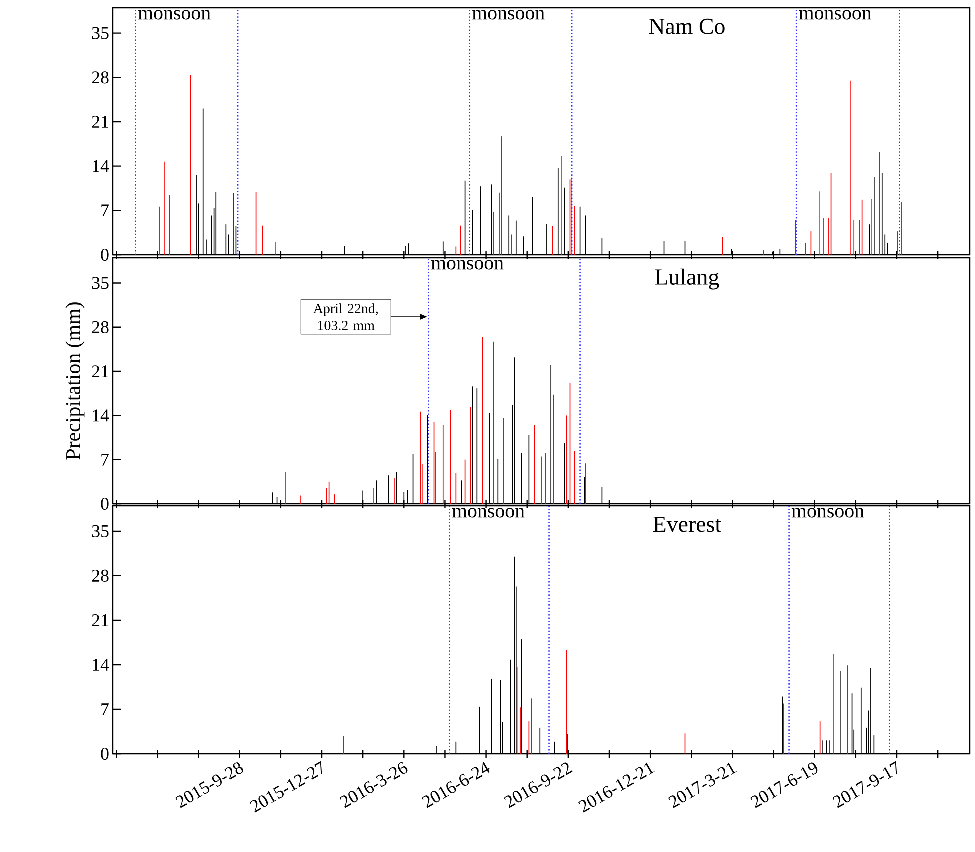 Image resolution: width=975 pixels, height=852 pixels. Describe the element at coordinates (687, 26) in the screenshot. I see `chart-title: Nam Co` at that location.